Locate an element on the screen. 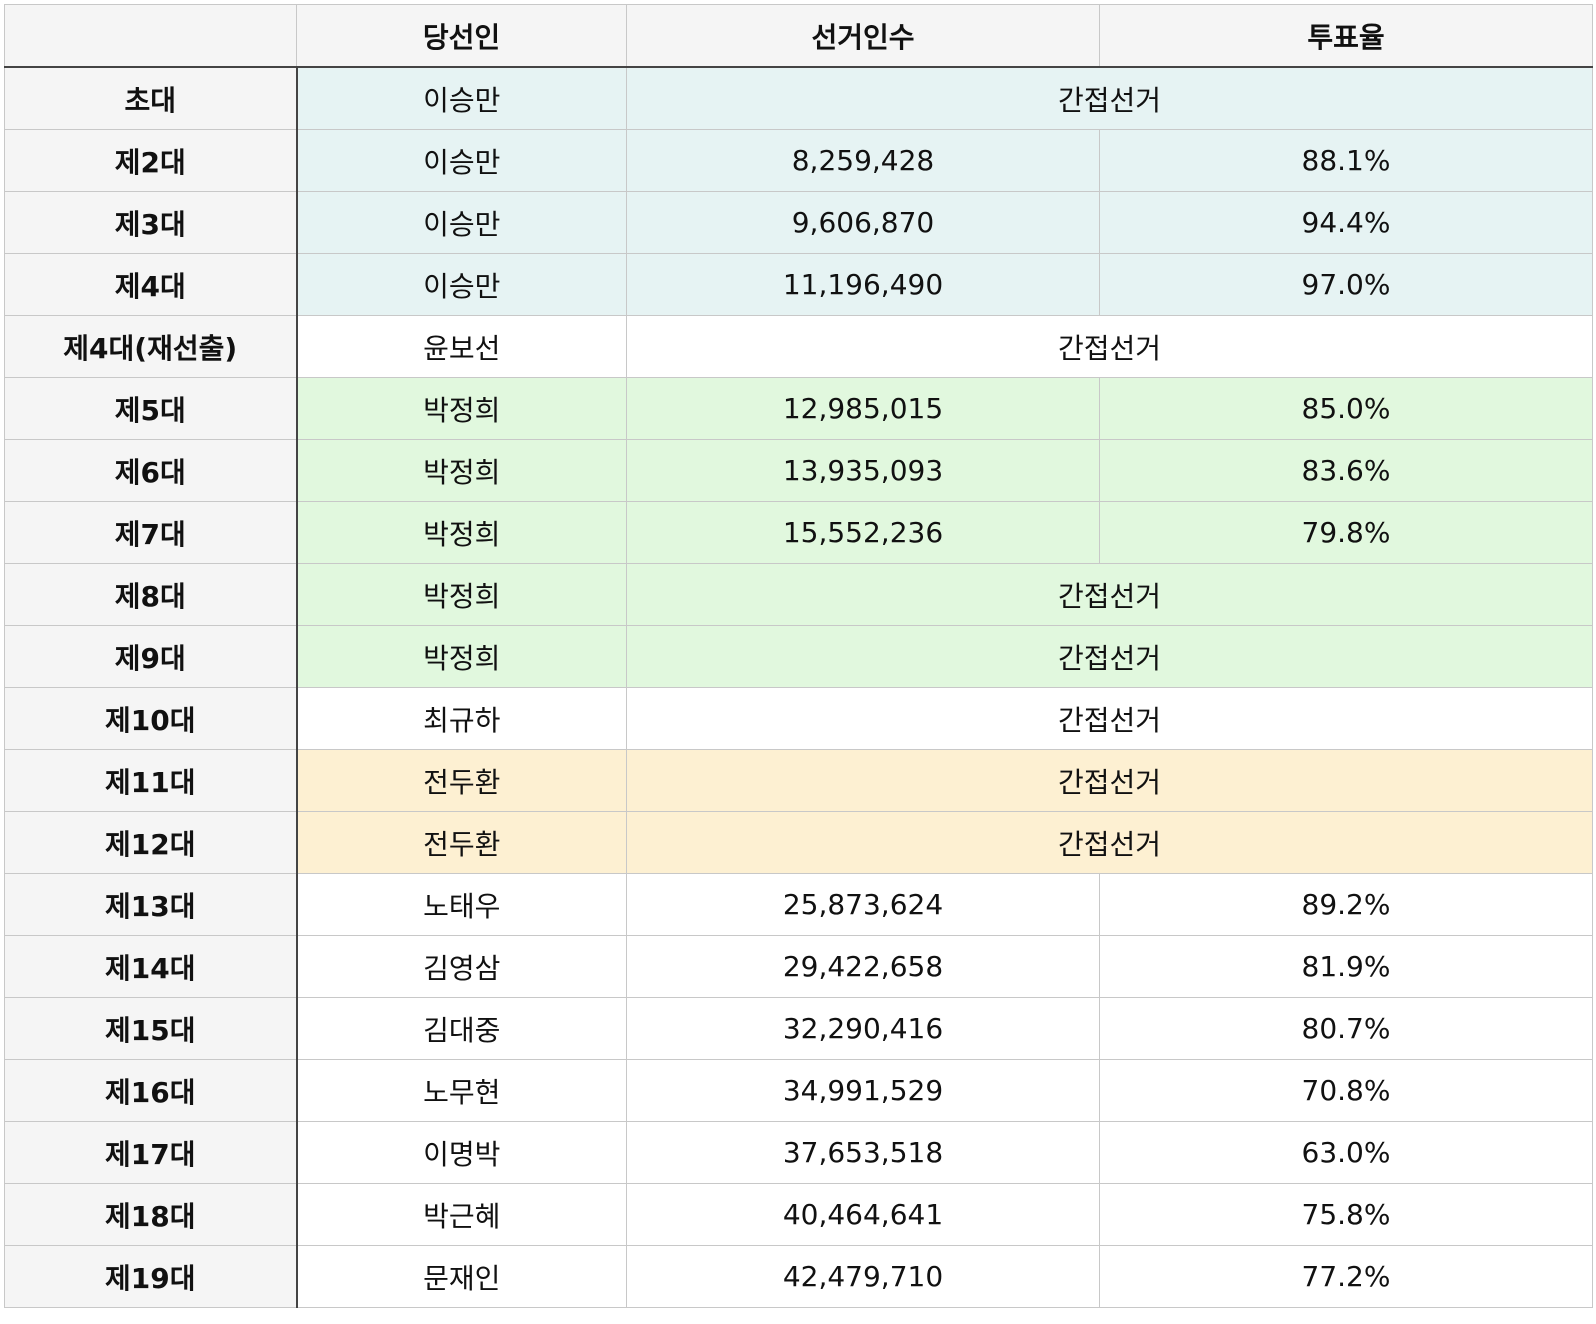 This screenshot has height=1324, width=1596. table-row: 제14대 김영삼 29,422,658 81.9% is located at coordinates (798, 966).